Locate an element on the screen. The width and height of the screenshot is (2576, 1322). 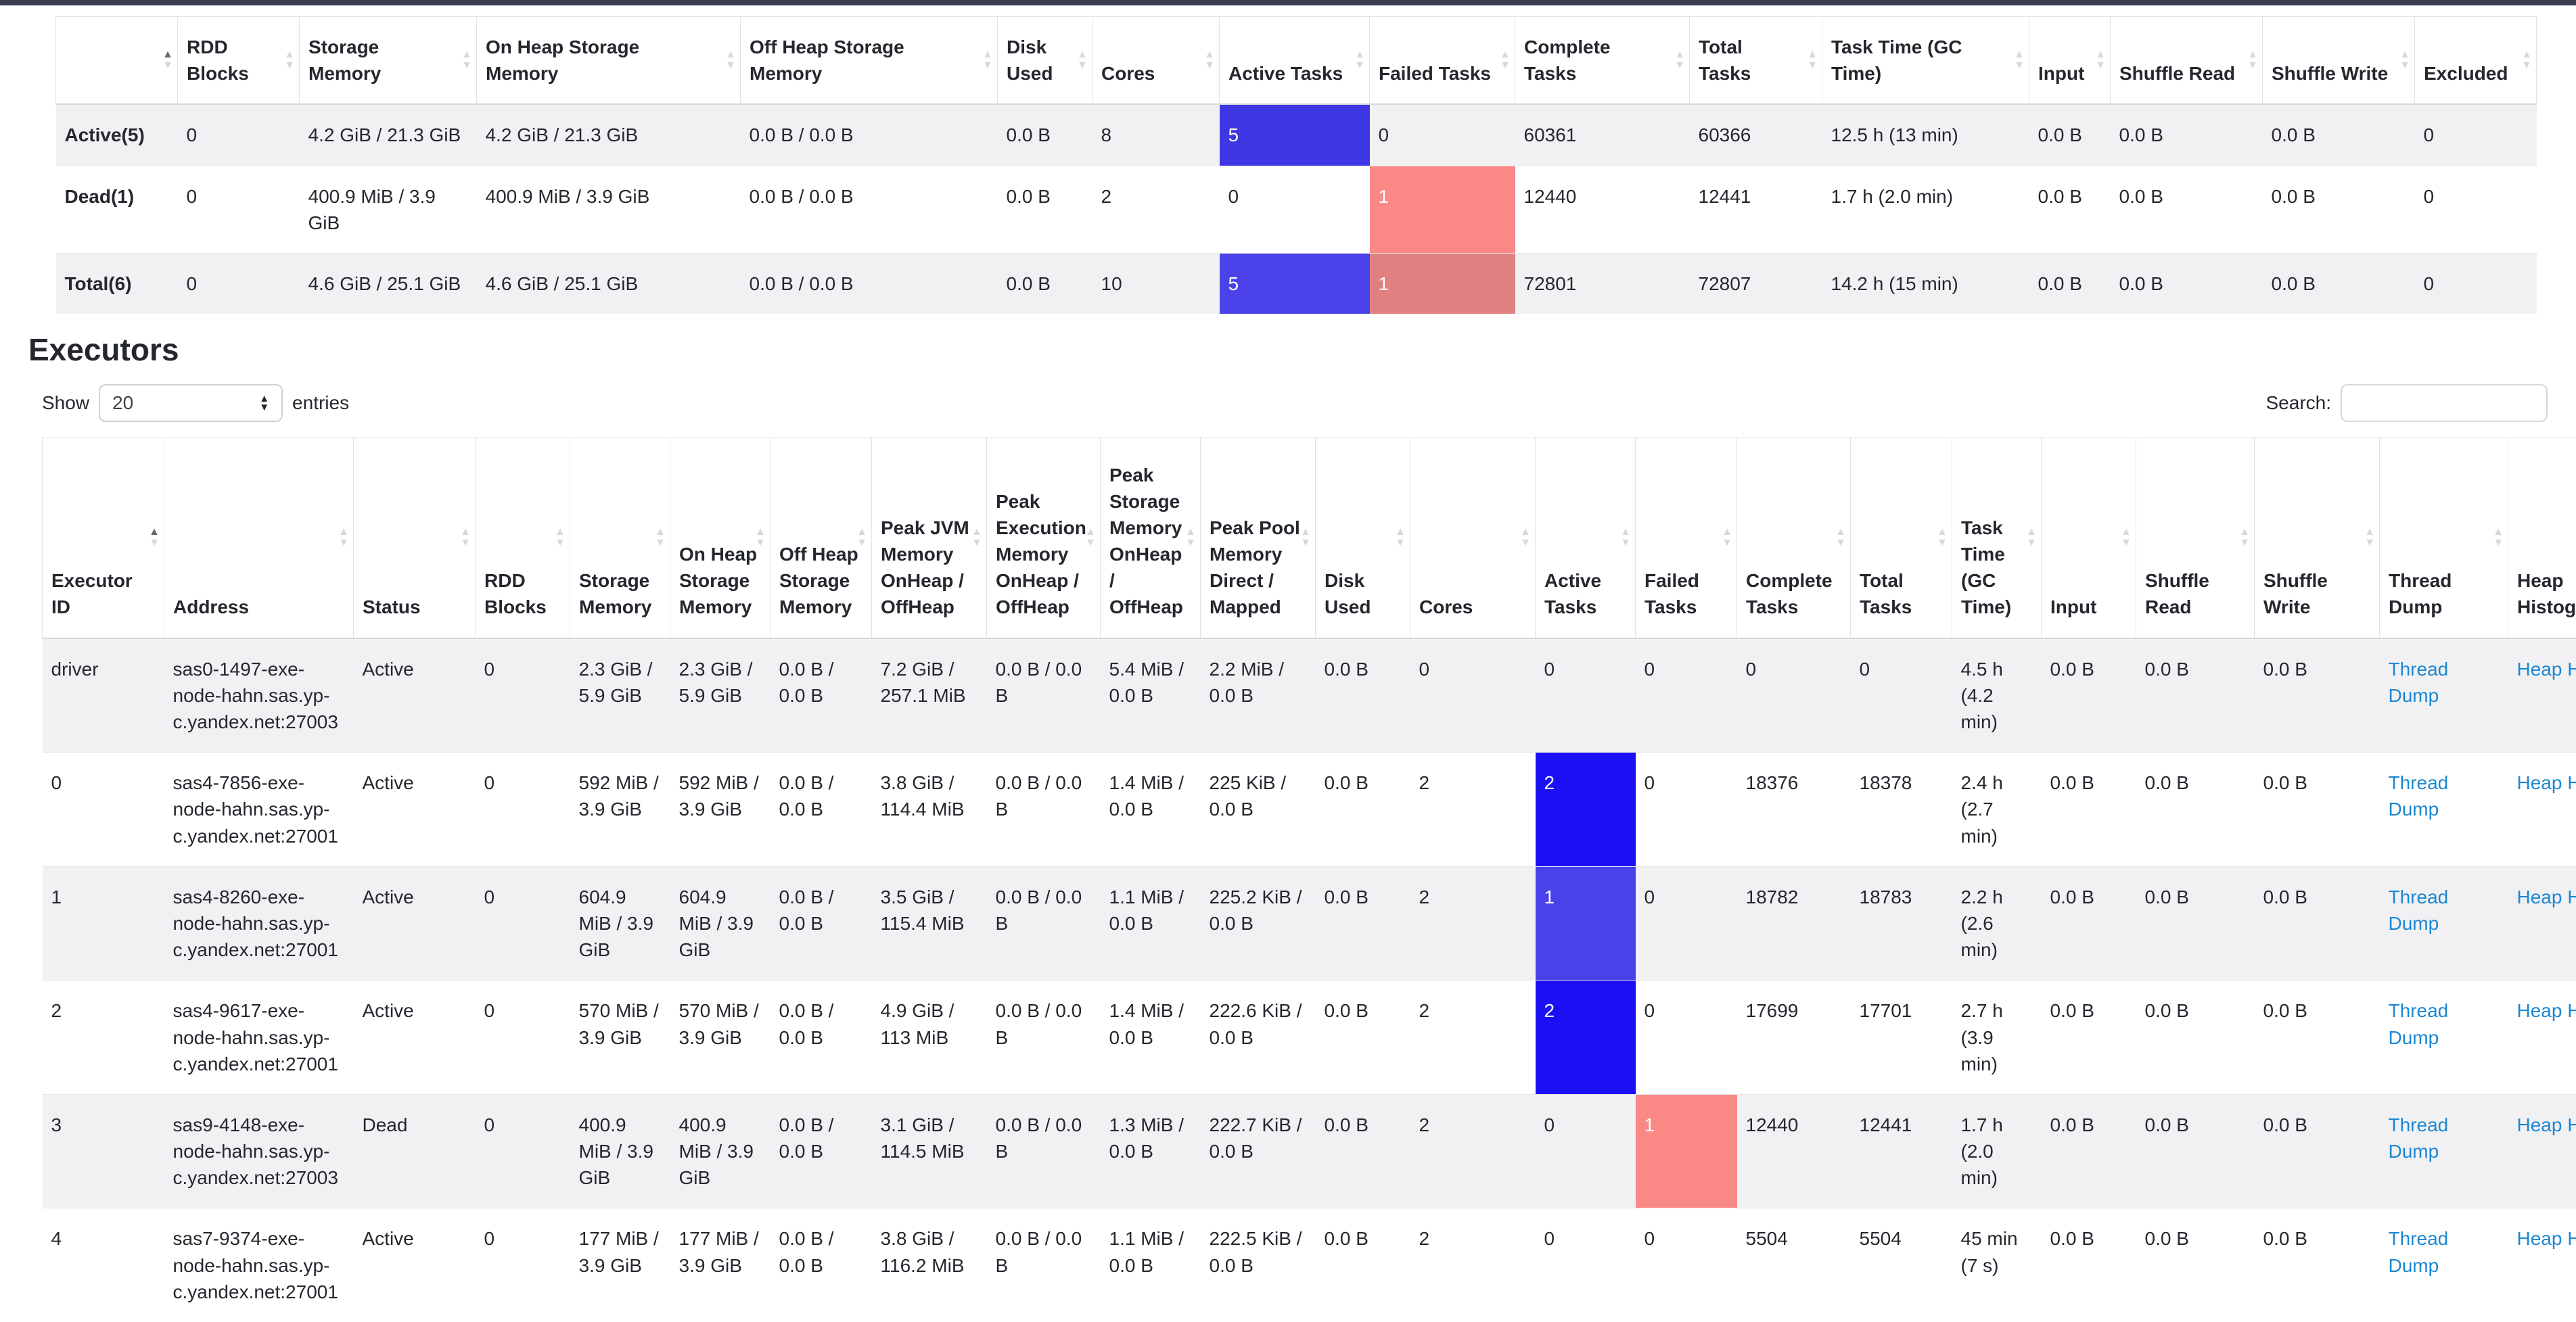
cell-on-heap-storage-memory: 2.3 GiB / 5.9 GiB is located at coordinates (720, 696).